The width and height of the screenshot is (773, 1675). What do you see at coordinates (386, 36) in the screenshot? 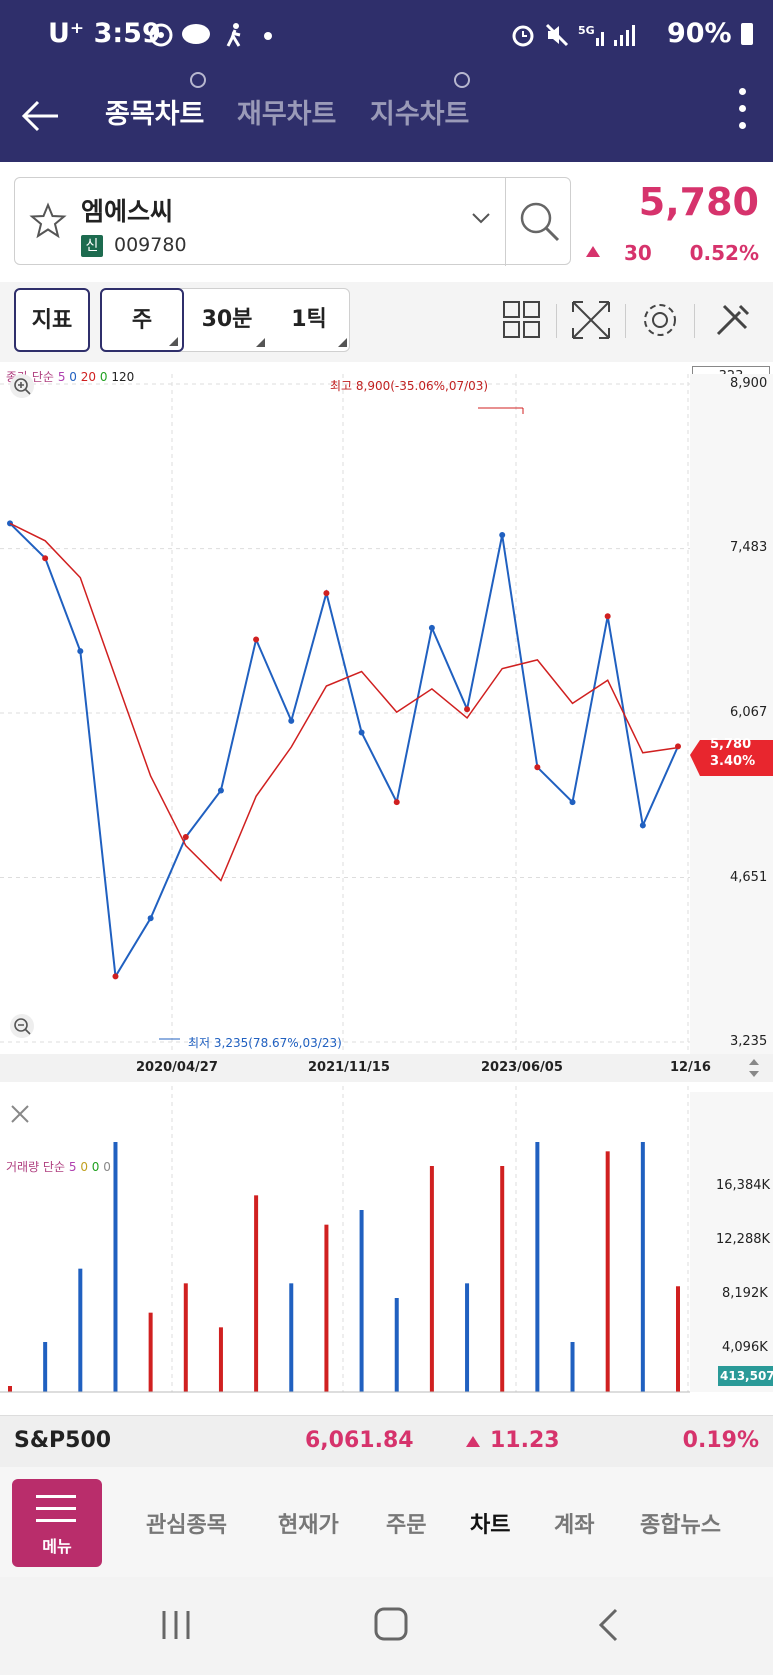
I see `status-bar: U⁺ 3:59 5G 90%` at bounding box center [386, 36].